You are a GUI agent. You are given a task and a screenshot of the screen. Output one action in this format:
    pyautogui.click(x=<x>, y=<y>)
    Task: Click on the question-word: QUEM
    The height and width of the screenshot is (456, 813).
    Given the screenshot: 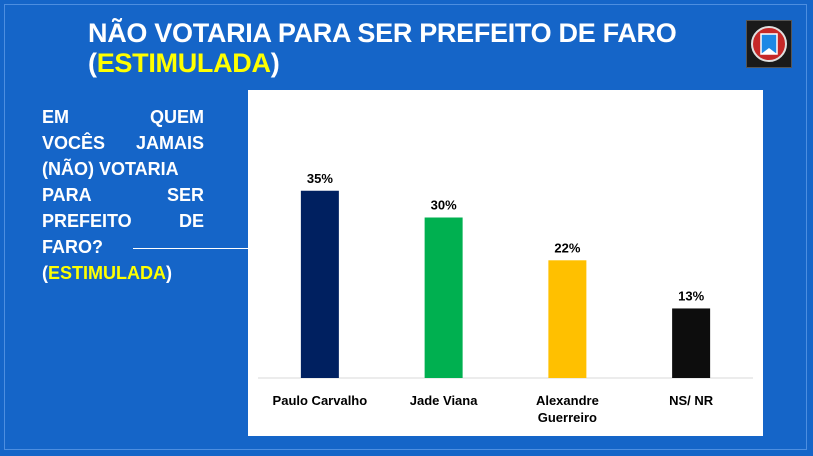 What is the action you would take?
    pyautogui.click(x=177, y=117)
    